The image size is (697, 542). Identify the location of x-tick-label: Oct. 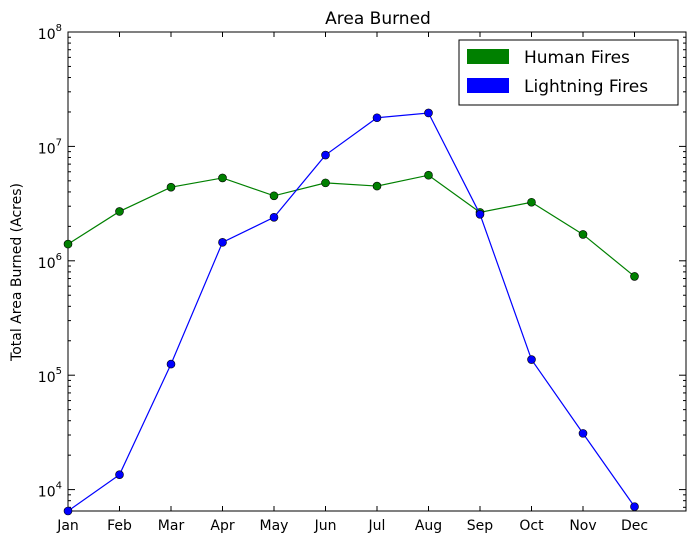
(531, 526).